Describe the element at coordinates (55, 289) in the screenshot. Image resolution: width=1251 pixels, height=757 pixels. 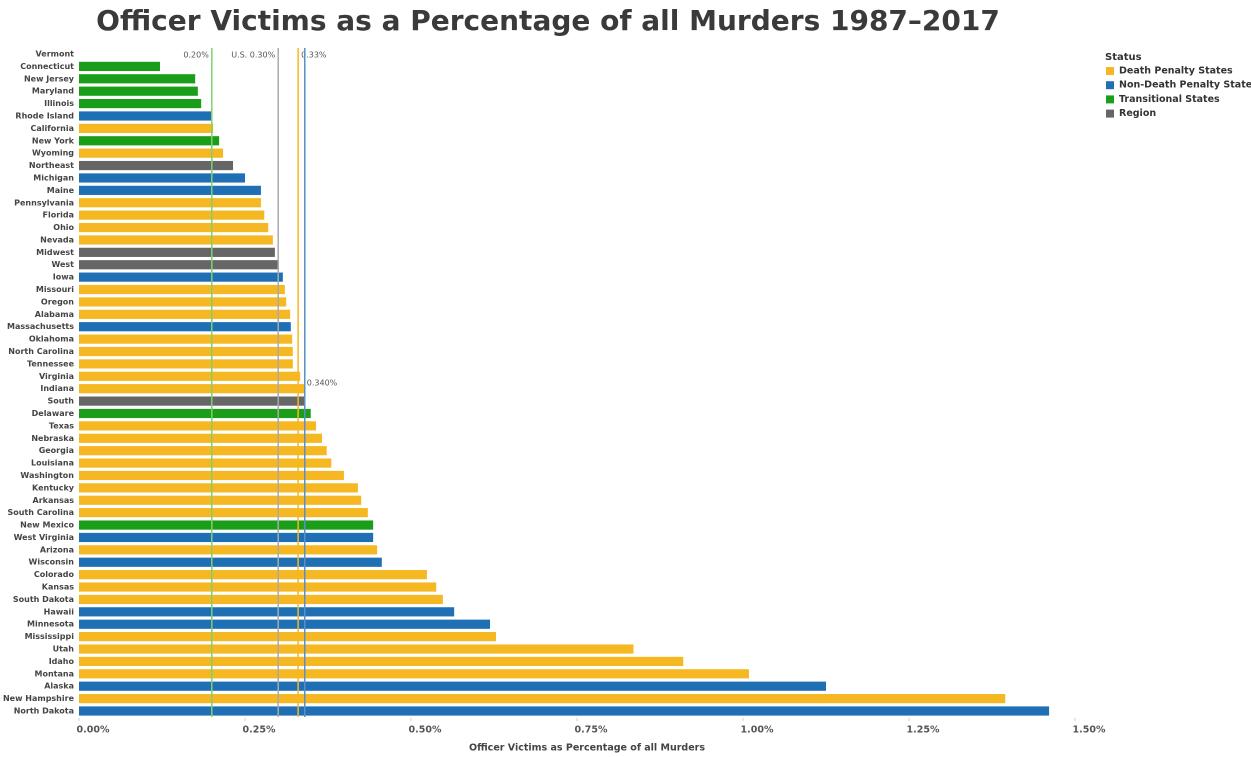
I see `y-tick-label: Missouri` at that location.